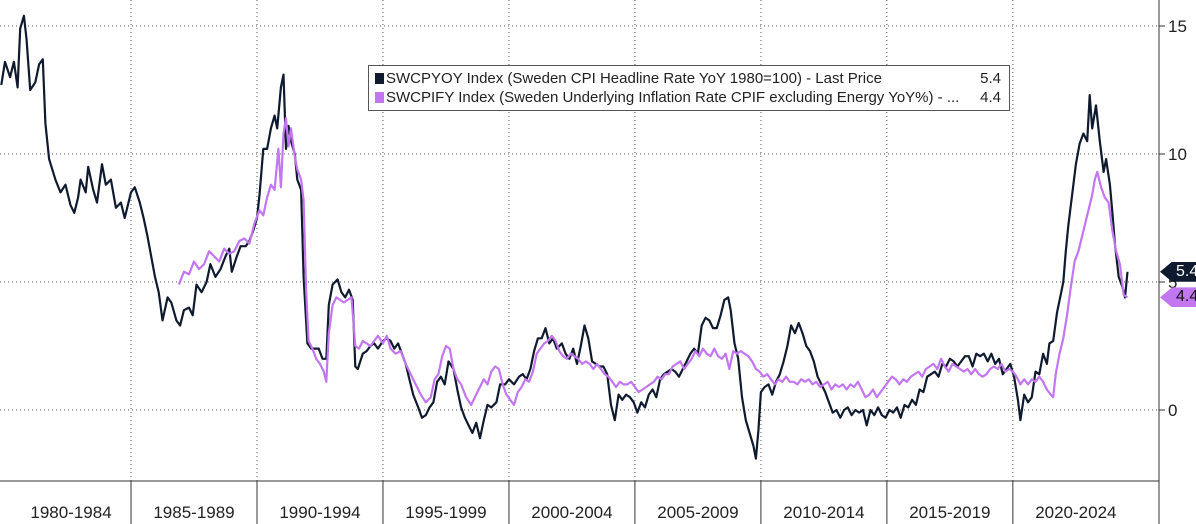 This screenshot has width=1196, height=524. What do you see at coordinates (379, 97) in the screenshot?
I see `legend-swatch-cpif` at bounding box center [379, 97].